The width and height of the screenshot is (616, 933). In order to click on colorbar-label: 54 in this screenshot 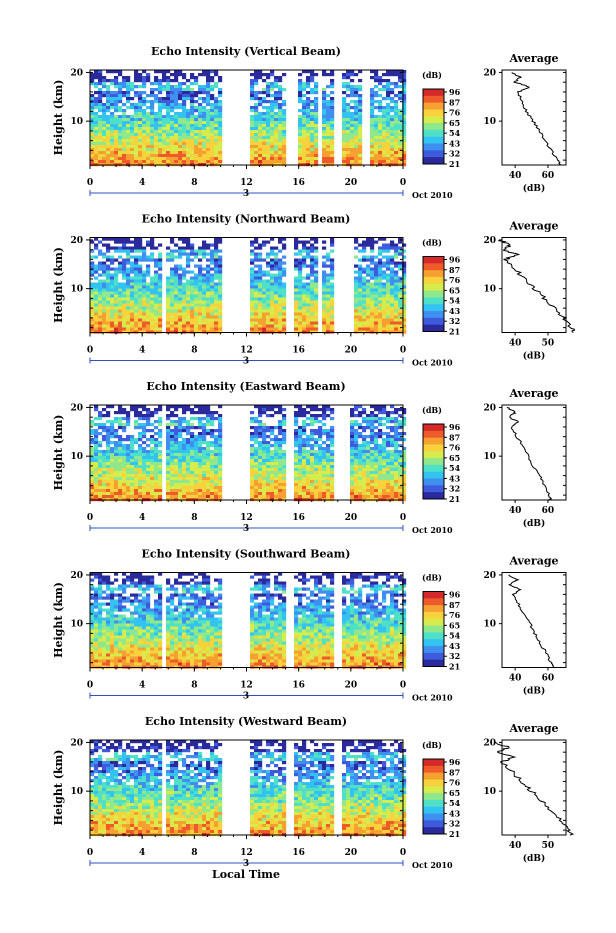, I will do `click(455, 301)`.